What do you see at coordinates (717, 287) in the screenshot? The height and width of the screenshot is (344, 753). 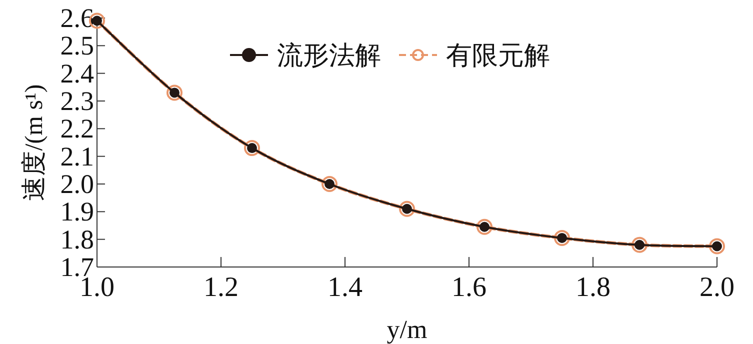 I see `x-tick-label: 2.0` at bounding box center [717, 287].